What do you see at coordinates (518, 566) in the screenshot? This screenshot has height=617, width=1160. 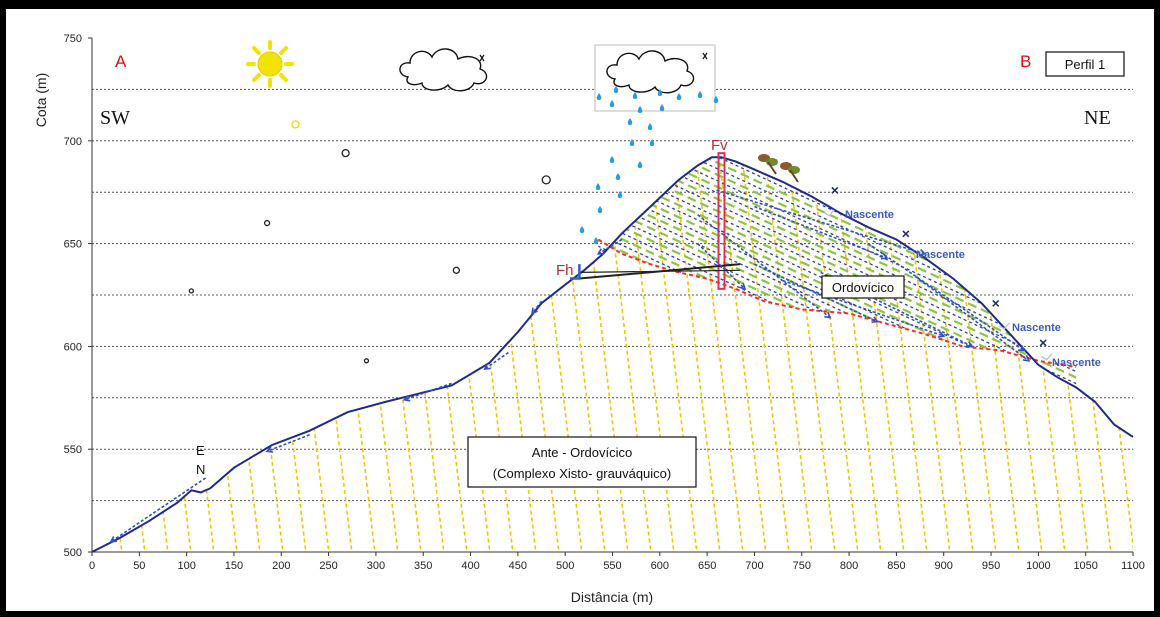 I see `x-tick-label: 450` at bounding box center [518, 566].